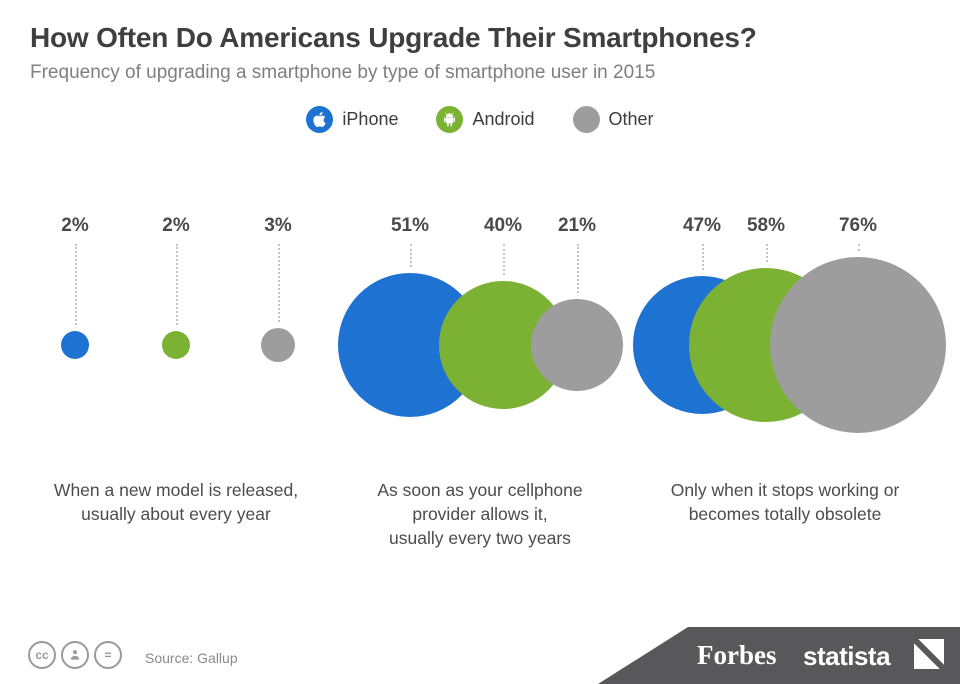 This screenshot has height=684, width=960. I want to click on circle-icon, so click(586, 119).